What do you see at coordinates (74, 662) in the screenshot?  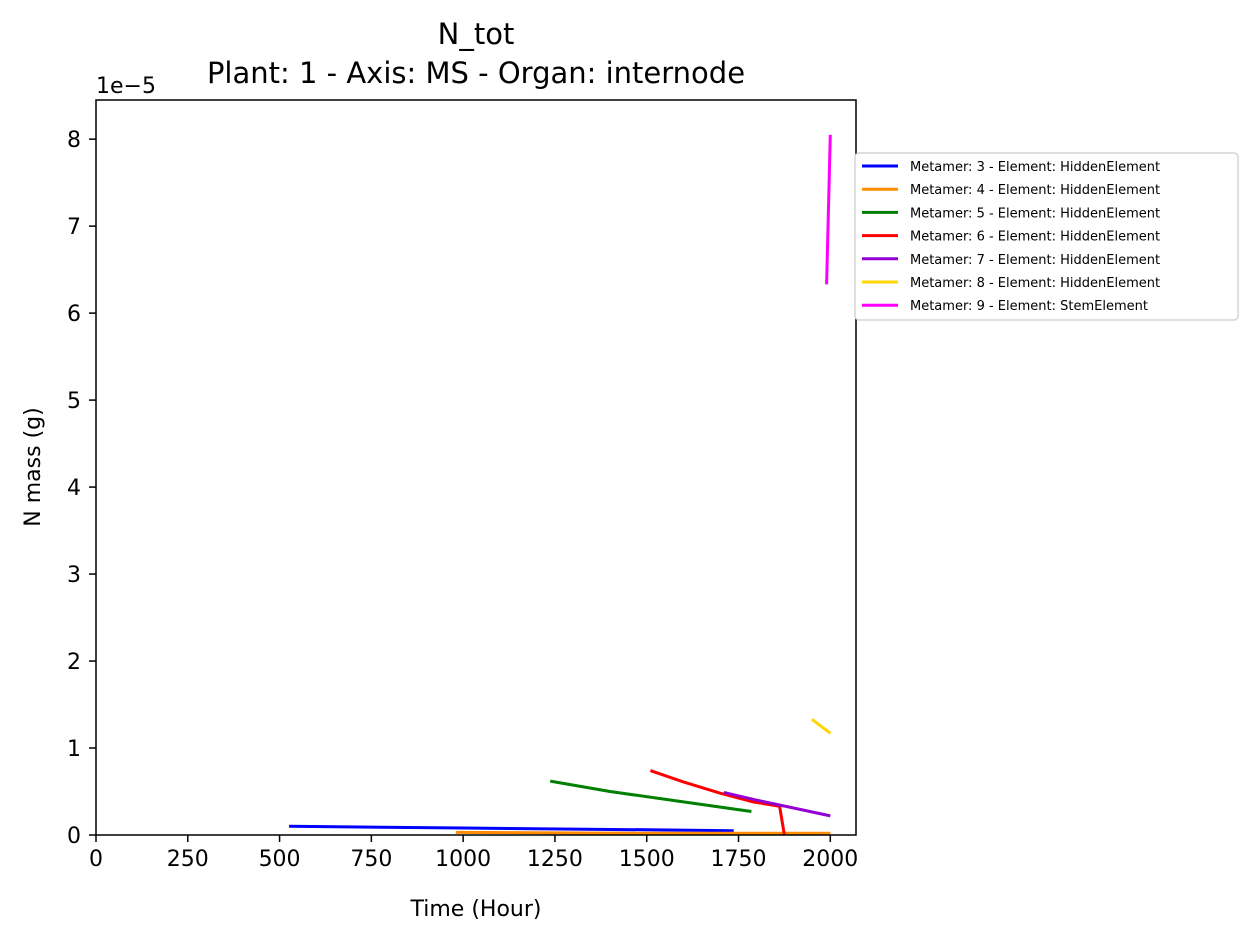 I see `y-tick-label: 2` at bounding box center [74, 662].